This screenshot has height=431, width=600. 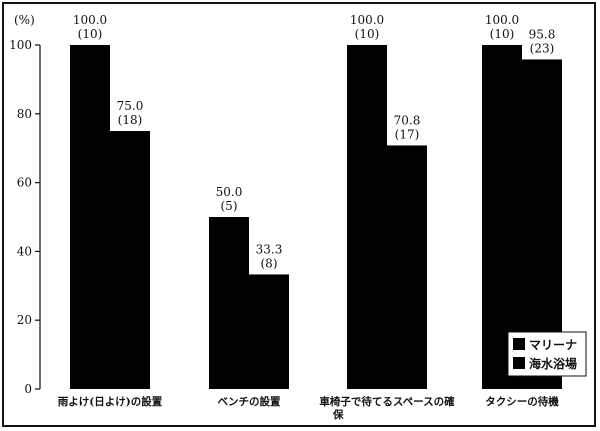 What do you see at coordinates (20, 45) in the screenshot?
I see `y-tick-label: 100` at bounding box center [20, 45].